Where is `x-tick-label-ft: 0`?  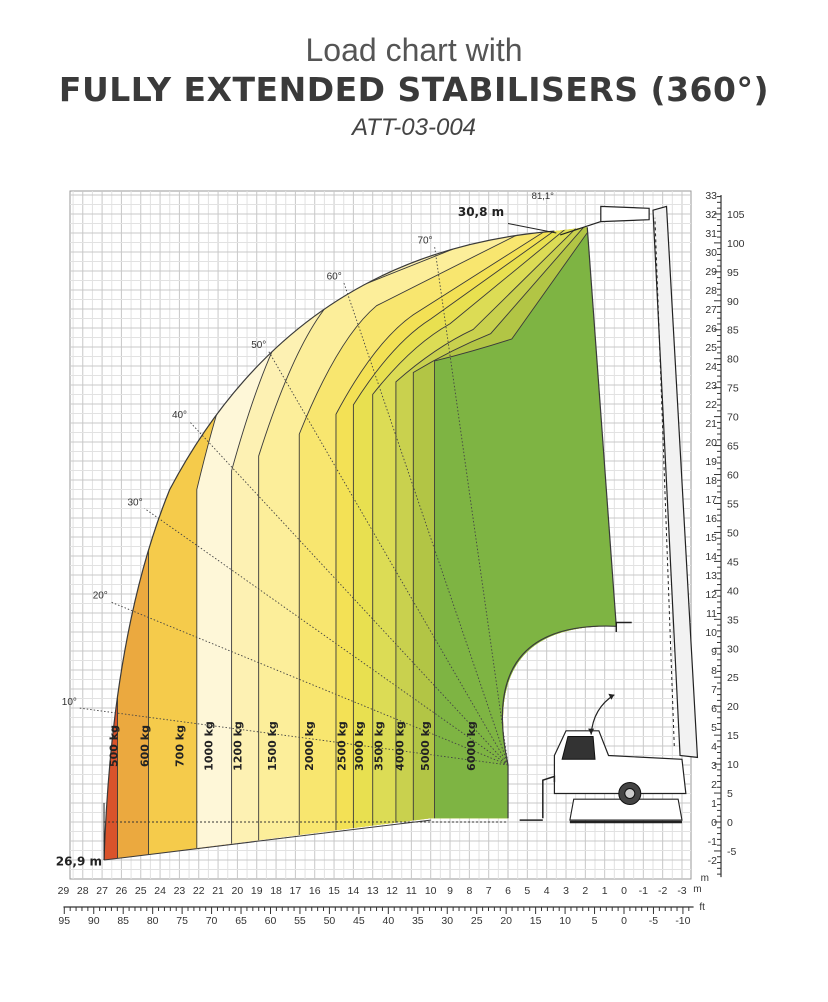 x-tick-label-ft: 0 is located at coordinates (624, 921).